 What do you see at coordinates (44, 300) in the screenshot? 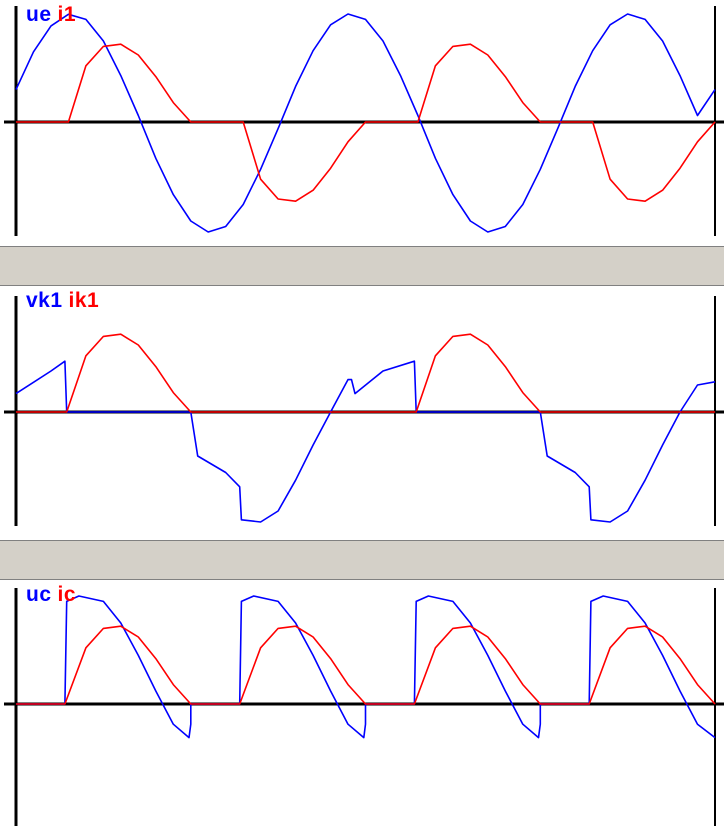
I see `legend-entry-vk1: vk1` at bounding box center [44, 300].